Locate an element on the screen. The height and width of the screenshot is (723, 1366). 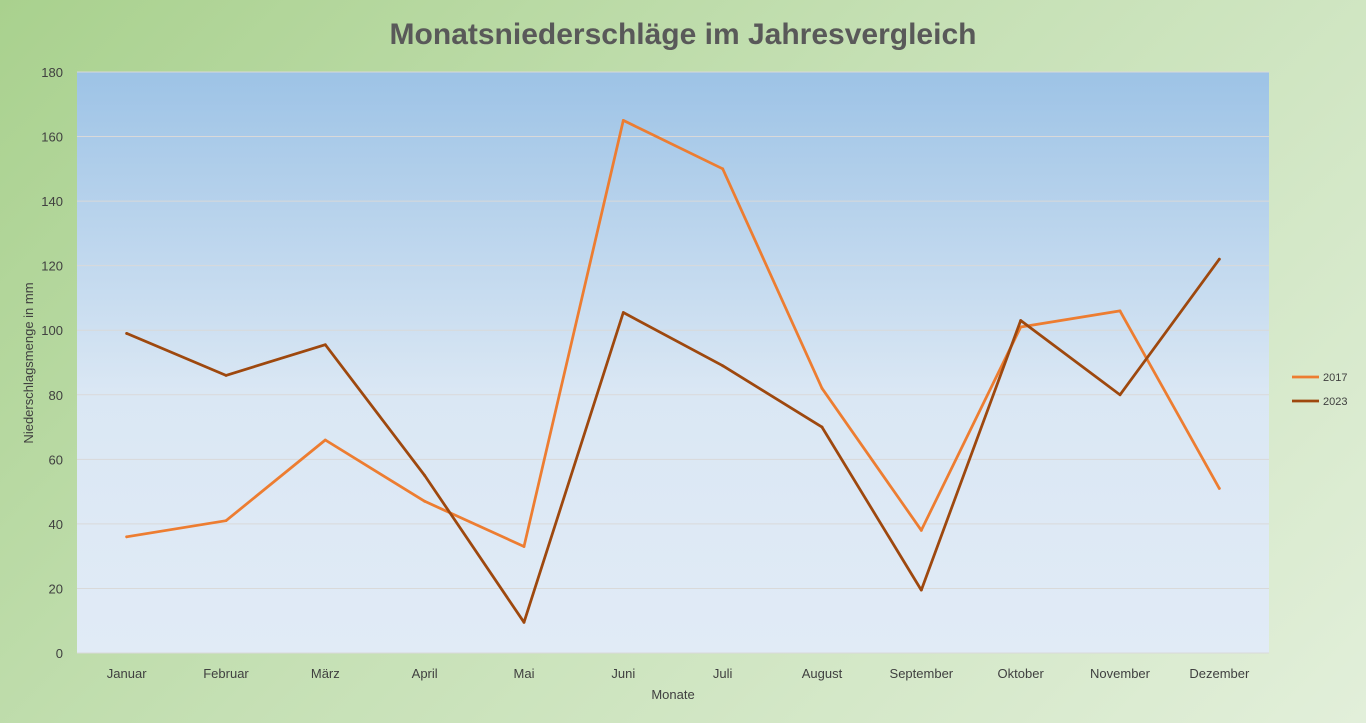
y-tick-label: 80 is located at coordinates (56, 395).